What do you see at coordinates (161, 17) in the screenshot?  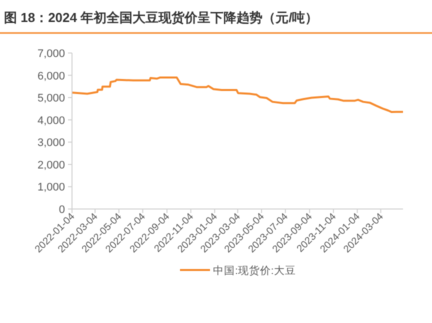 I see `chart-title: 图 18：2024 年初全国大豆现货价呈下降趋势（元/吨）` at bounding box center [161, 17].